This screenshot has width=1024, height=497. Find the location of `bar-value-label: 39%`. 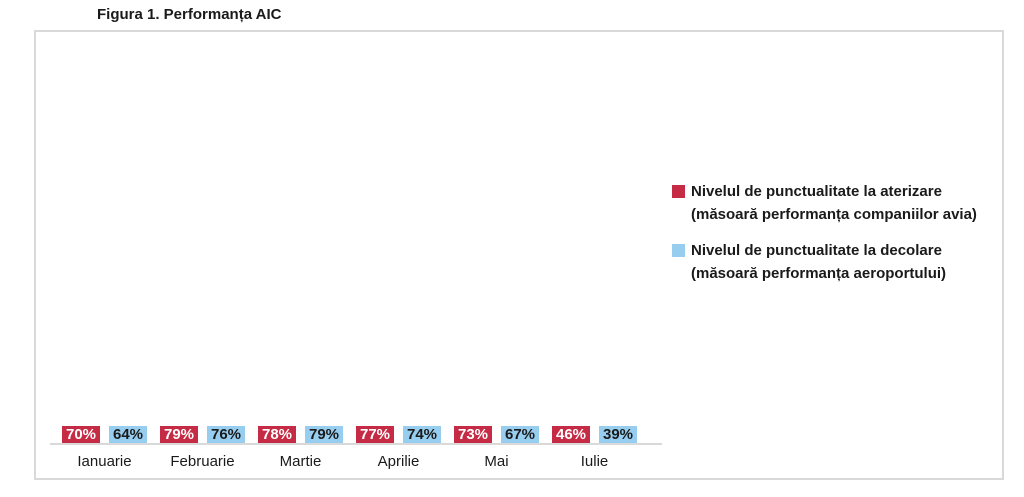

bar-value-label: 39% is located at coordinates (618, 434).